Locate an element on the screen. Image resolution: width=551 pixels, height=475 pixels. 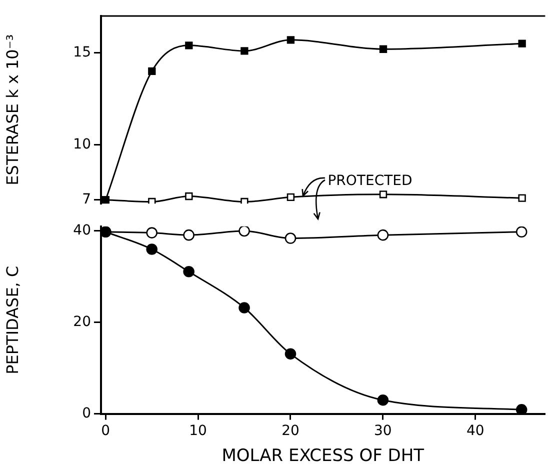
y-tick-label: 15 is located at coordinates (82, 52).